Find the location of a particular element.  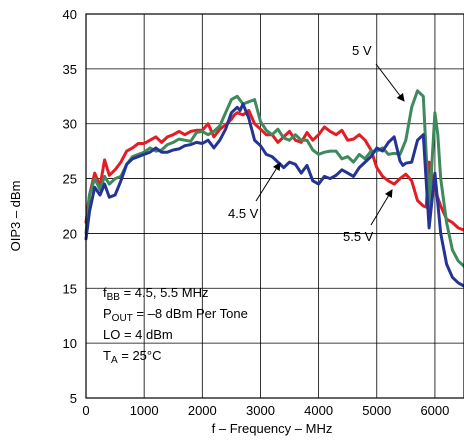

condition-pout: POUT = –8 dBm Per Tone is located at coordinates (175, 315).